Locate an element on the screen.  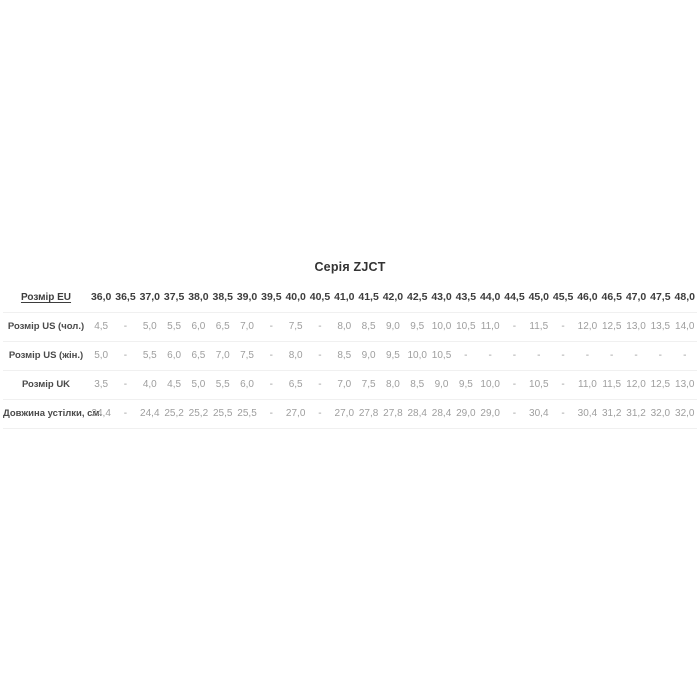
table-cell: 3,5 is located at coordinates (101, 384).